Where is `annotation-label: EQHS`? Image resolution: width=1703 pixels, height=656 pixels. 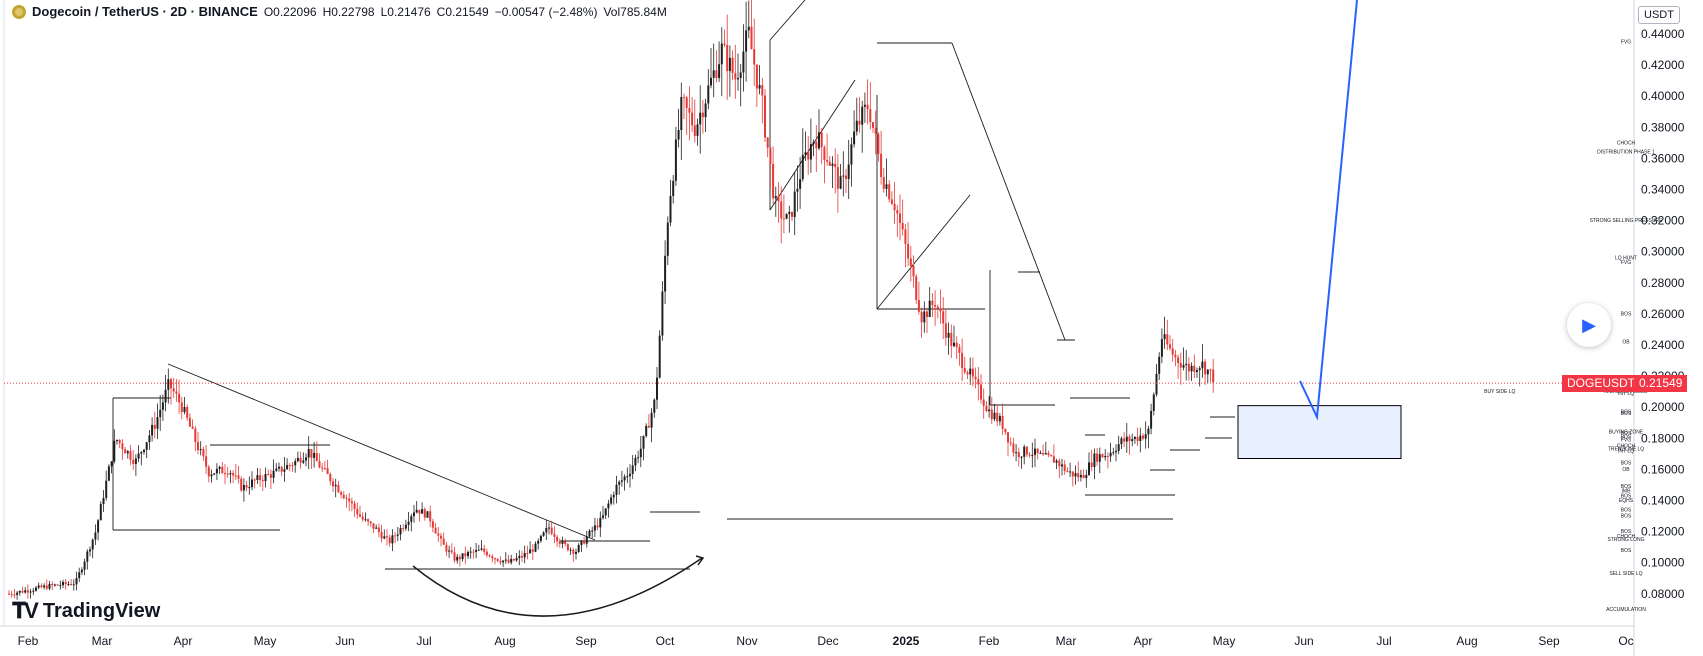 annotation-label: EQHS is located at coordinates (1626, 501).